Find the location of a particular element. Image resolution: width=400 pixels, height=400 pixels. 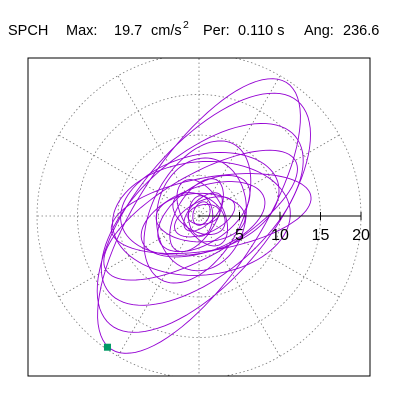

radial-tick-label-10: 10 is located at coordinates (280, 235).